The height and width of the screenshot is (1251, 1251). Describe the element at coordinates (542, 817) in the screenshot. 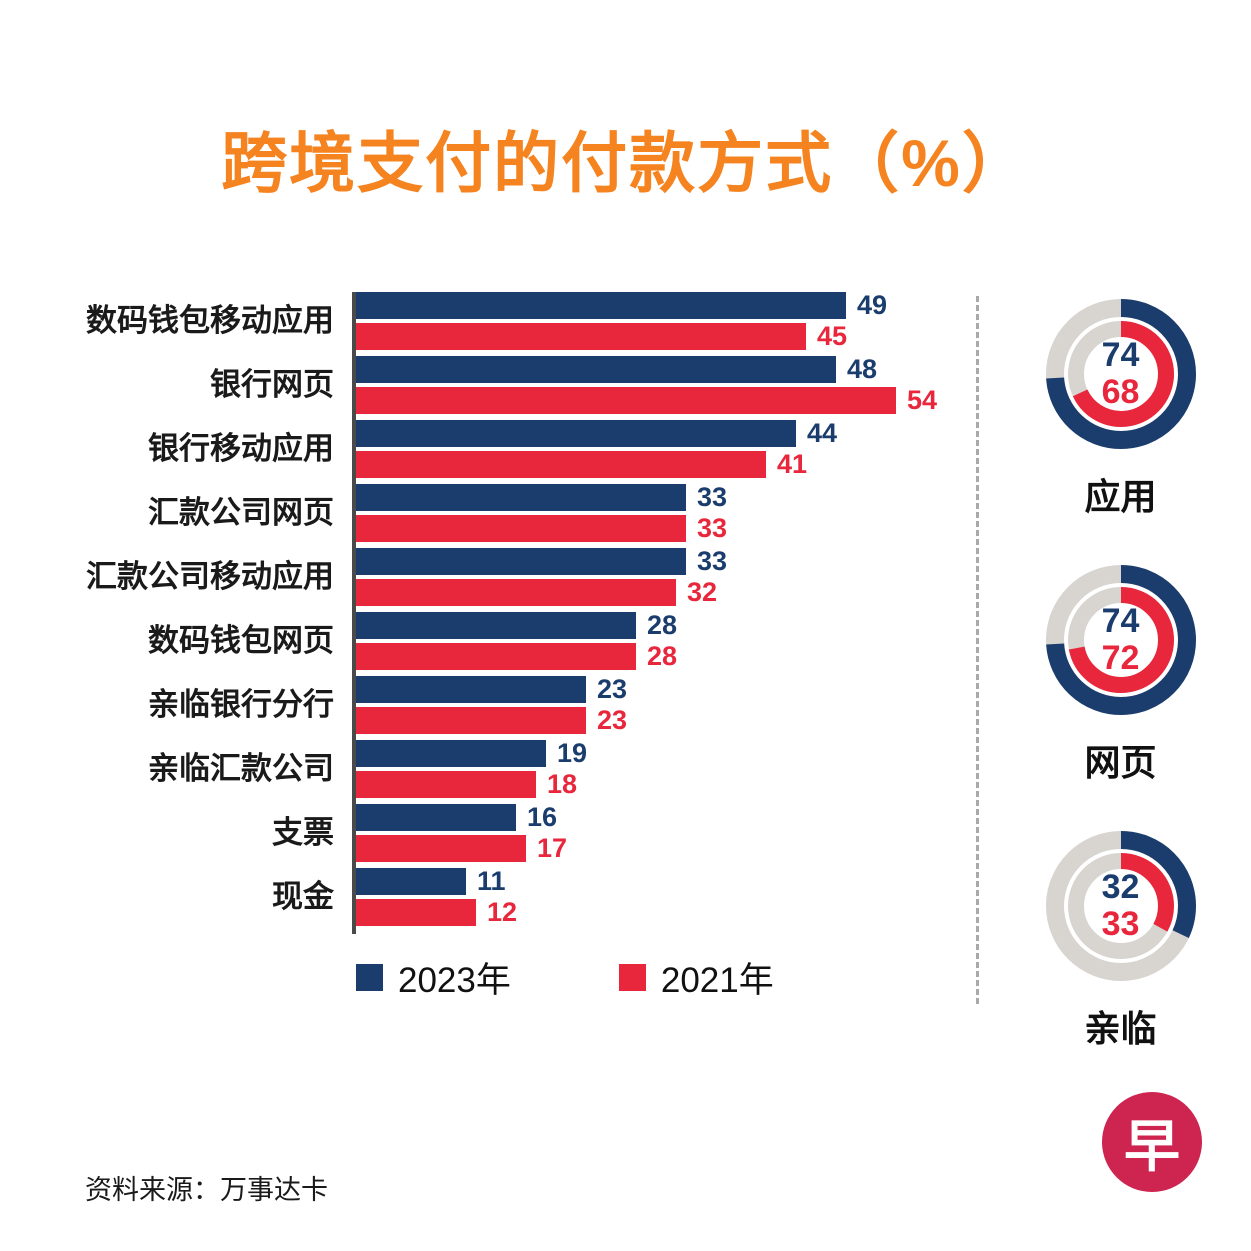

I see `bar-value: 16` at that location.